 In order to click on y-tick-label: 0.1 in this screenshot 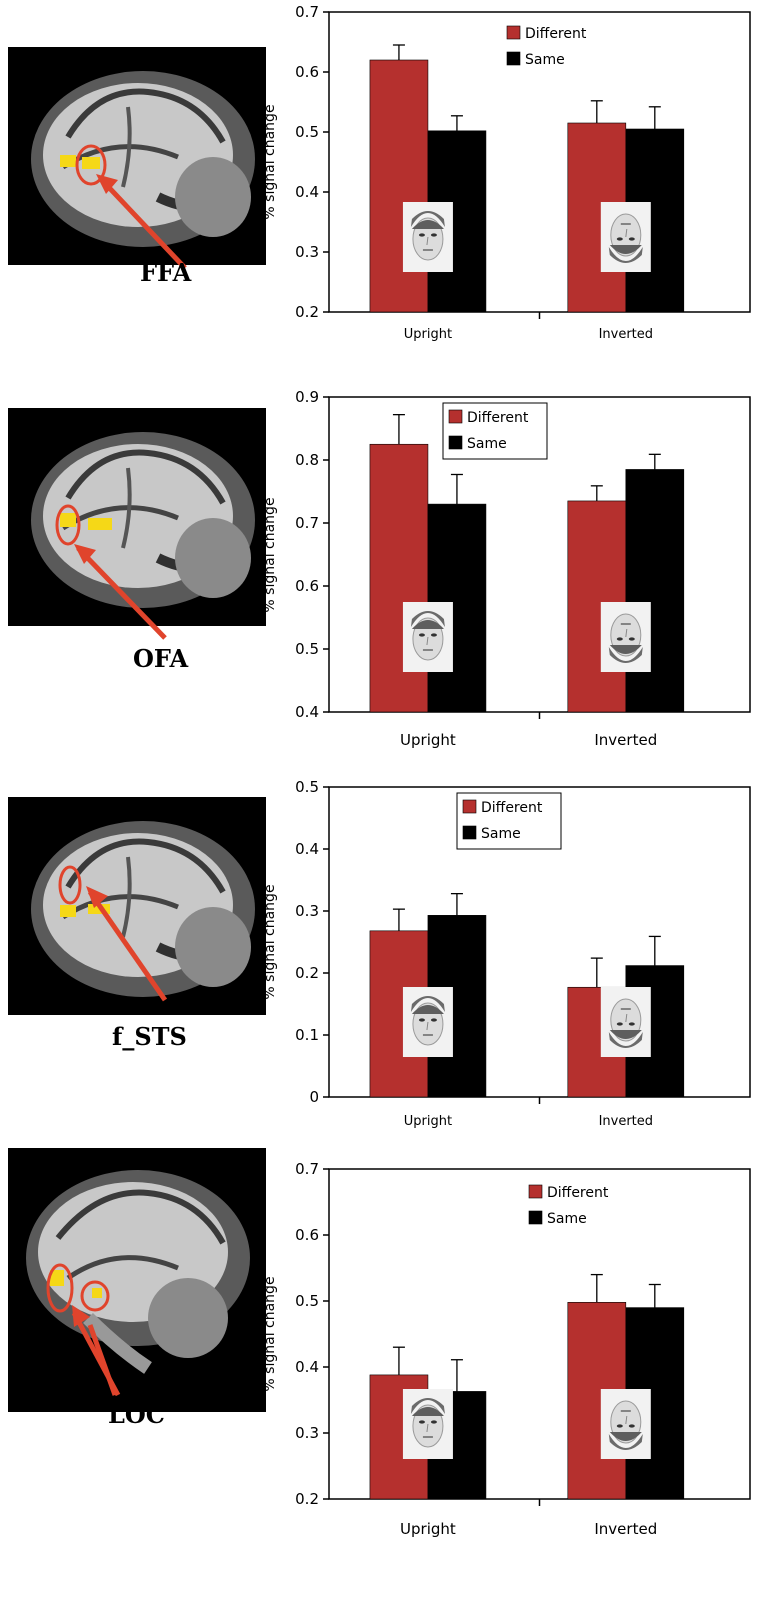, I will do `click(307, 1035)`.